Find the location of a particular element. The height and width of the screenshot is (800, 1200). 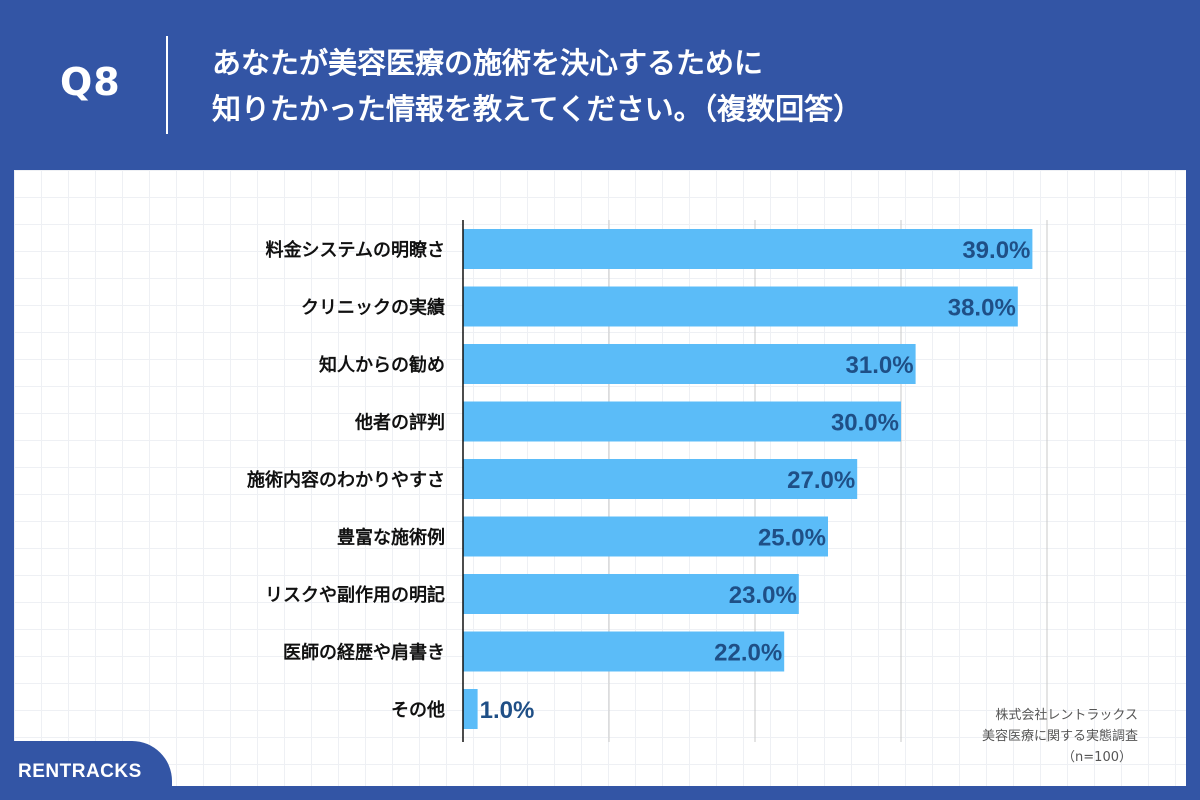

brand-tab: RENTRACKS is located at coordinates (86, 770).